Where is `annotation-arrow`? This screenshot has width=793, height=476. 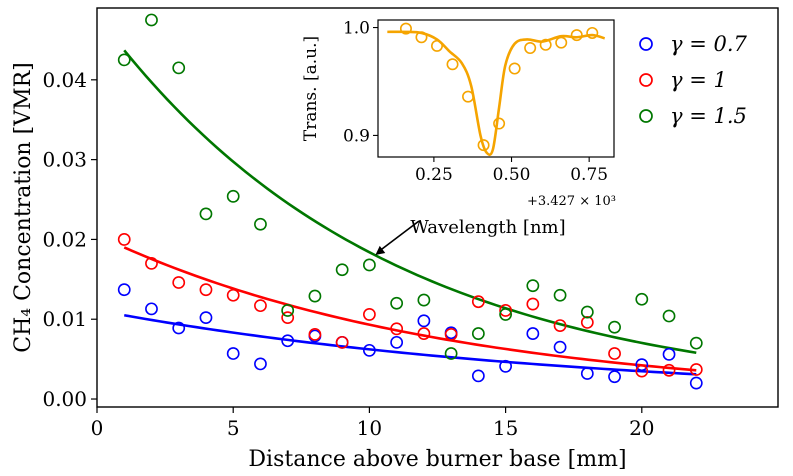 annotation-arrow is located at coordinates (399, 236).